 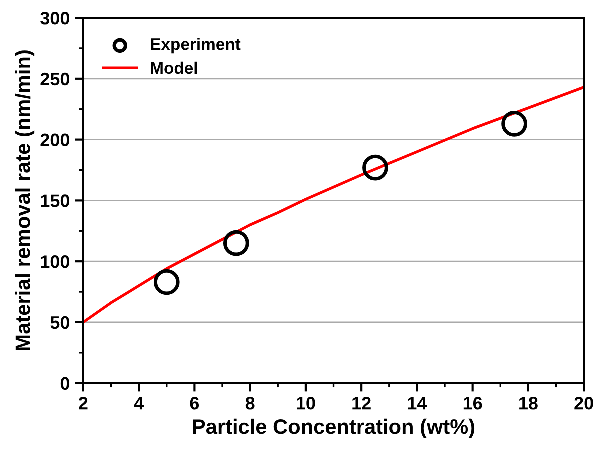 I want to click on y-tick-label: 250, so click(x=55, y=79).